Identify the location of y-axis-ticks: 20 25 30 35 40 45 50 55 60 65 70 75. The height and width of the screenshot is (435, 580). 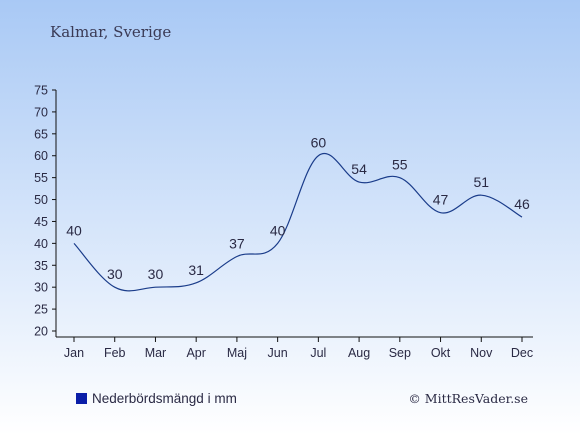
(45, 211).